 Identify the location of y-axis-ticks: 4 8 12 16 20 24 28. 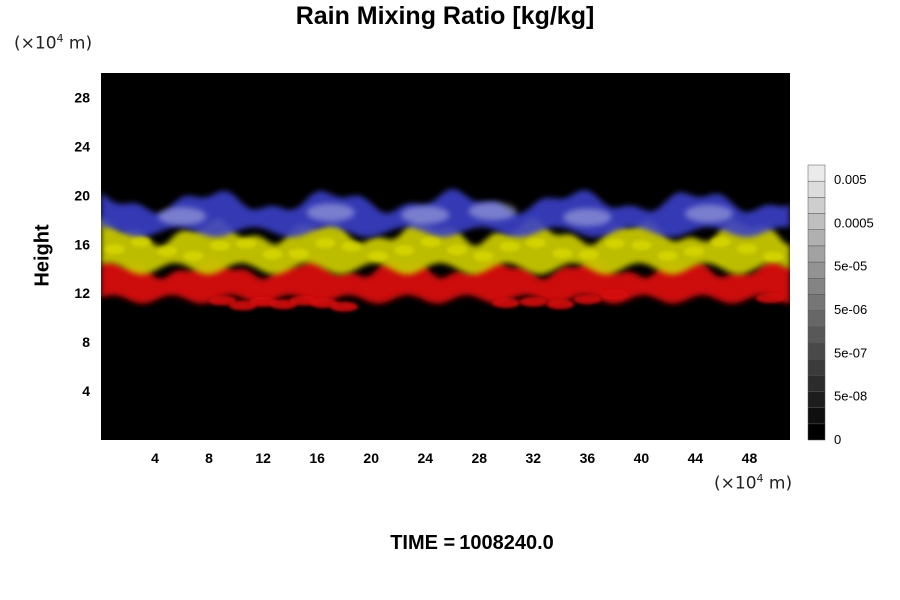
(82, 244).